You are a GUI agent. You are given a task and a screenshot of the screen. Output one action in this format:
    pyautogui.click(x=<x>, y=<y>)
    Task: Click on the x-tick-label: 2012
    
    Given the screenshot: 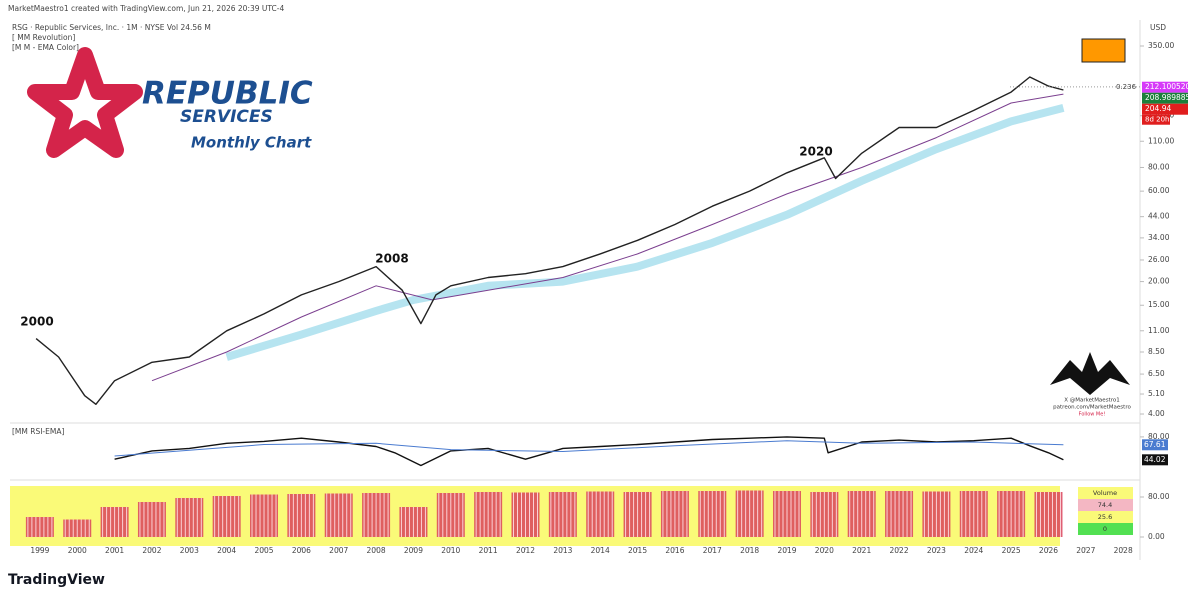 What is the action you would take?
    pyautogui.click(x=525, y=550)
    